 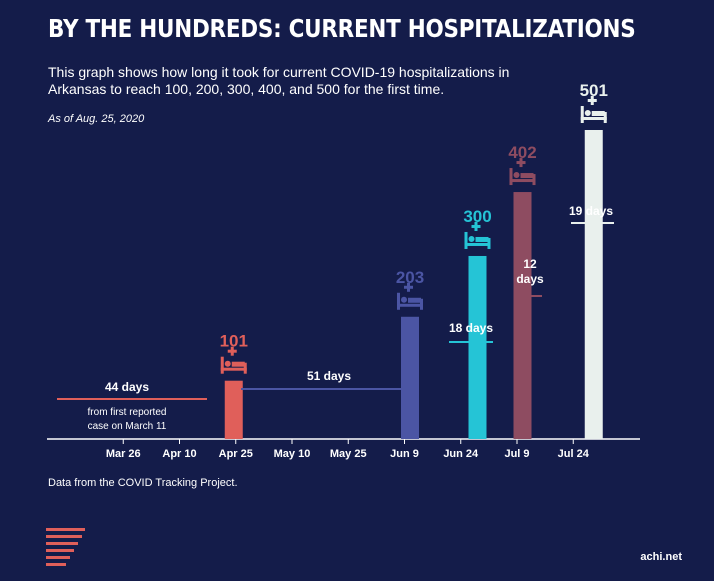 What do you see at coordinates (522, 152) in the screenshot?
I see `bar-value-label: 402` at bounding box center [522, 152].